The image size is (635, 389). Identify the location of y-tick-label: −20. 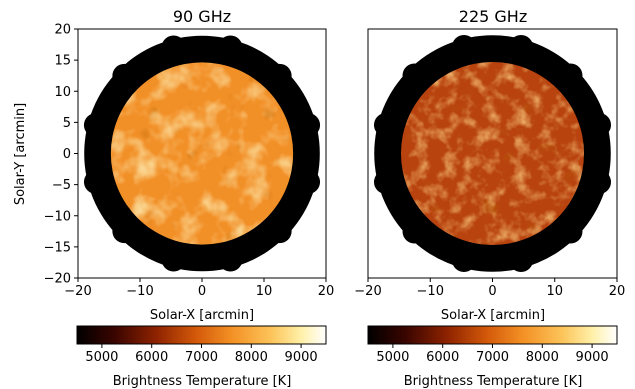
(57, 279).